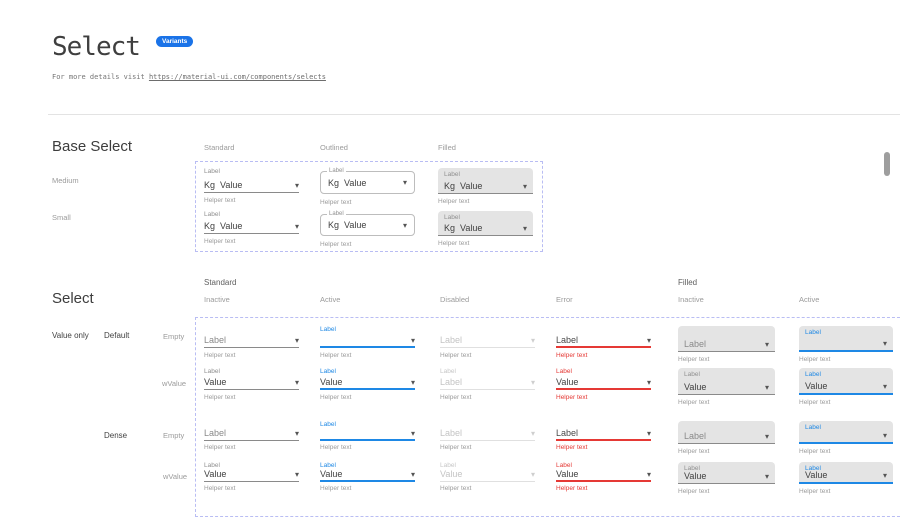  I want to click on select-standard-active-empty: Label ▾ Helper text, so click(367, 342).